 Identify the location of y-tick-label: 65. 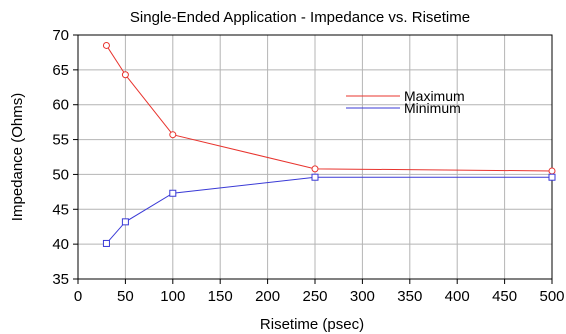
(60, 70).